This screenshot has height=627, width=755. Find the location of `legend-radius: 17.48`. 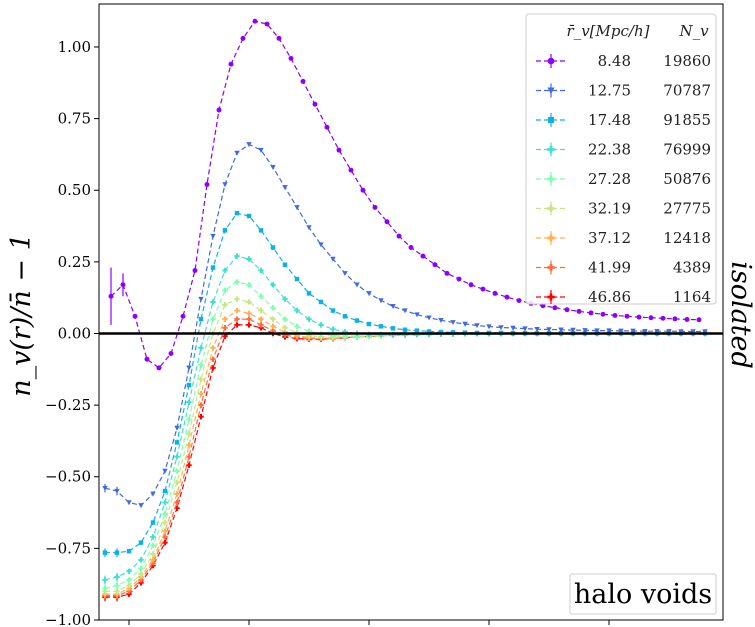

legend-radius: 17.48 is located at coordinates (609, 120).